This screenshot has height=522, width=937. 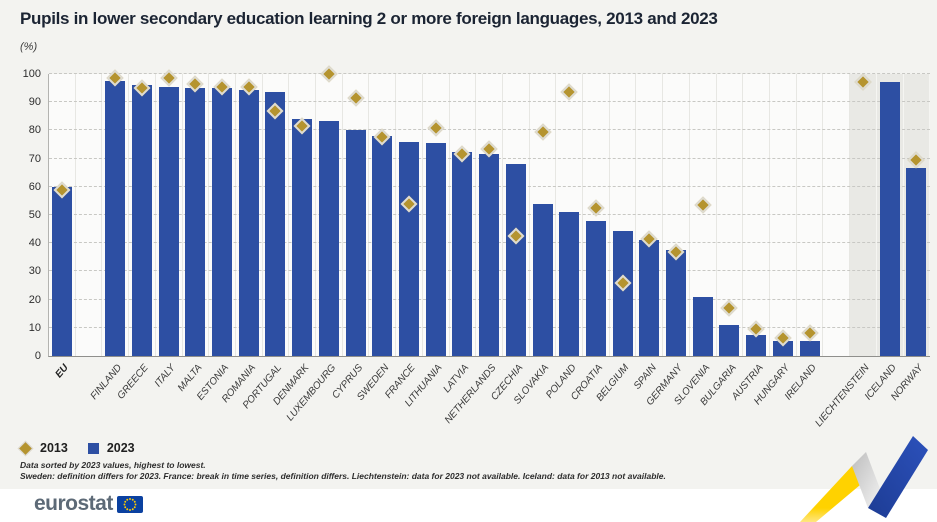 I want to click on column-hungary: HUNGARY, so click(x=774, y=240).